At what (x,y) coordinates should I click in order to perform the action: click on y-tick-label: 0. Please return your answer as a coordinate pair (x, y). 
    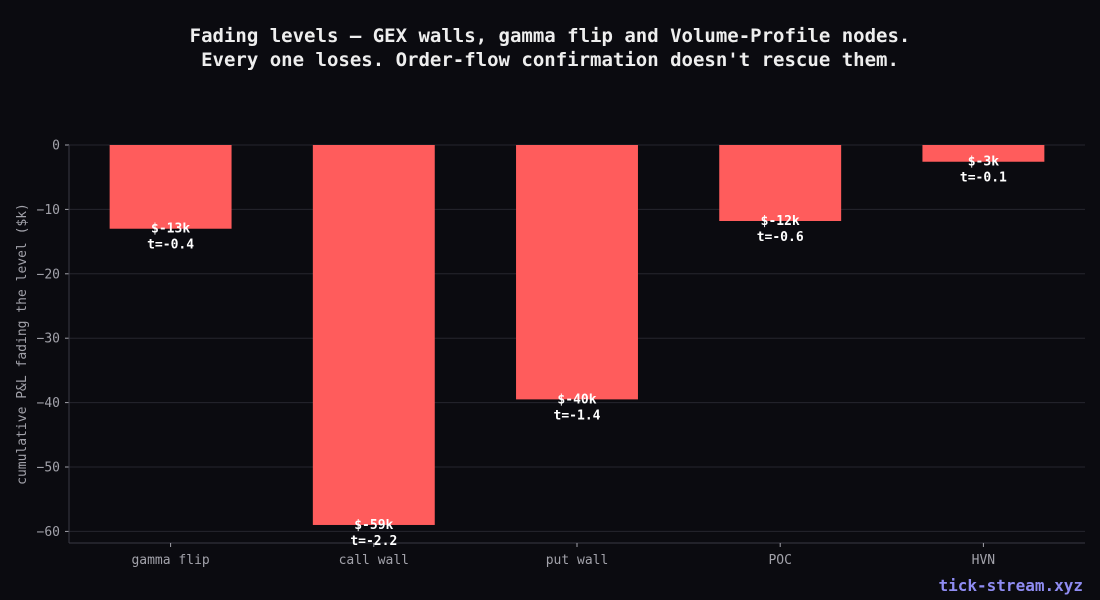
    Looking at the image, I should click on (56, 146).